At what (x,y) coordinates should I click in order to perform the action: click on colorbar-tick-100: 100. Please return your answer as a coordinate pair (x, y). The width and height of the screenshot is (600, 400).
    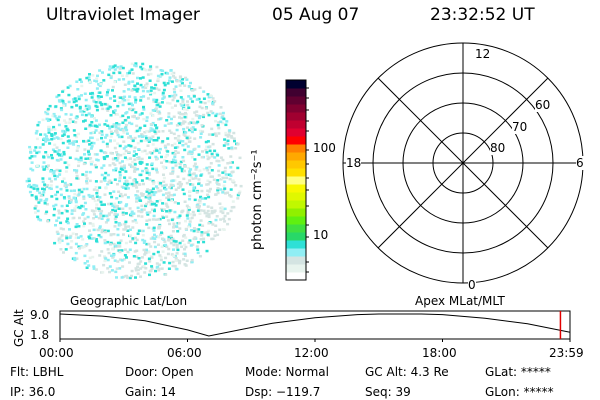
    Looking at the image, I should click on (324, 148).